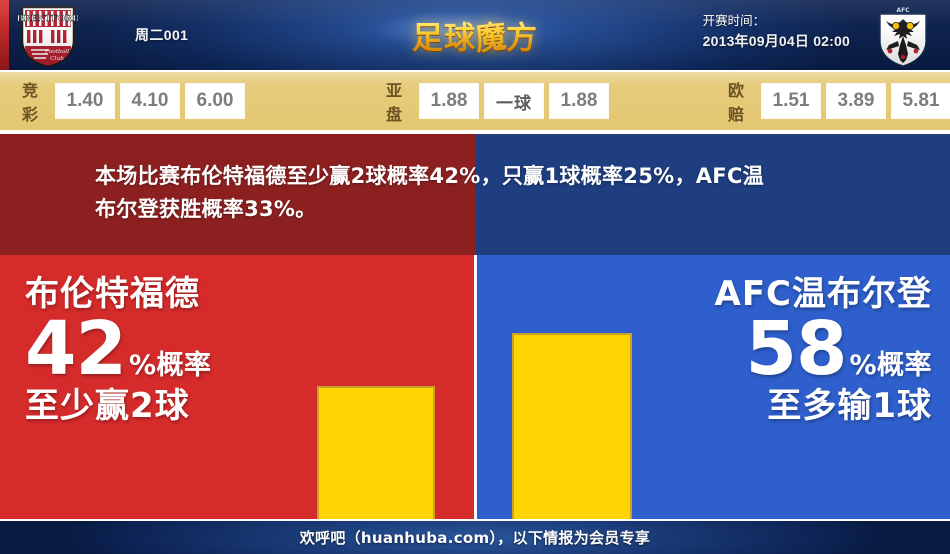 The width and height of the screenshot is (950, 554). What do you see at coordinates (48, 19) in the screenshot?
I see `svg-text: BRENTFORD` at bounding box center [48, 19].